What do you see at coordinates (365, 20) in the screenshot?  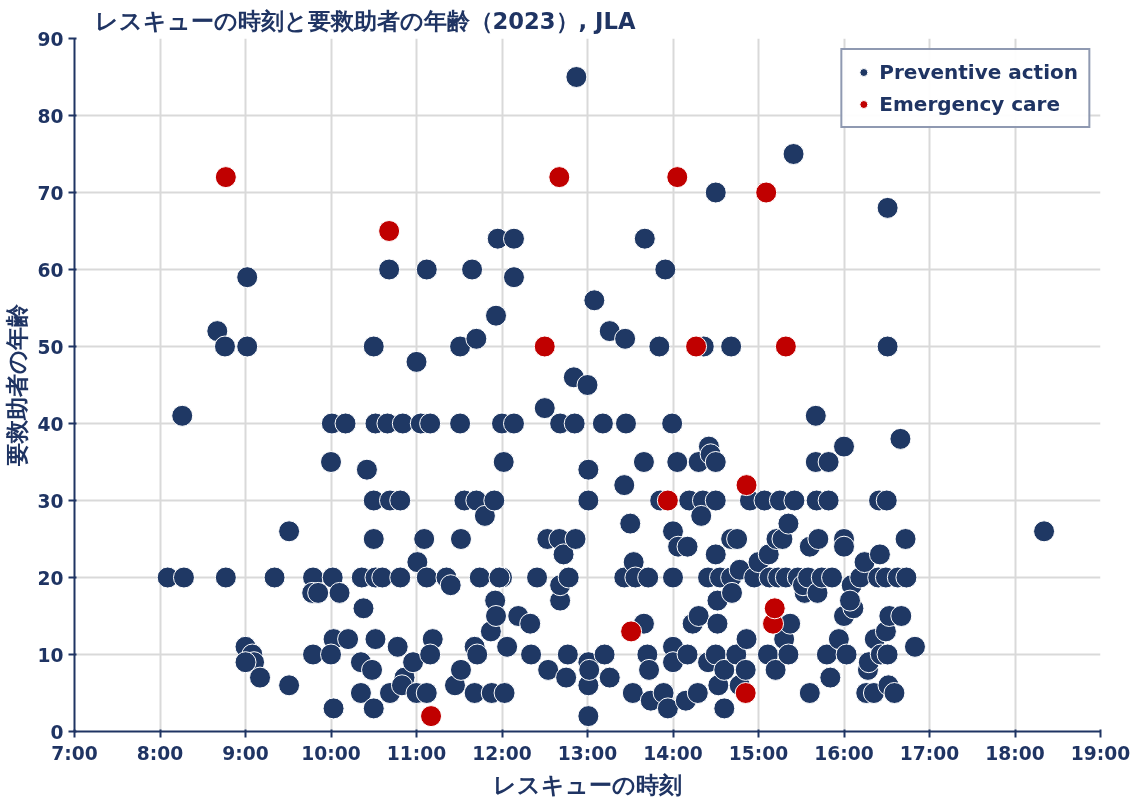 I see `chart-title: レスキューの時刻と要救助者の年齢（2023）, JLA` at bounding box center [365, 20].